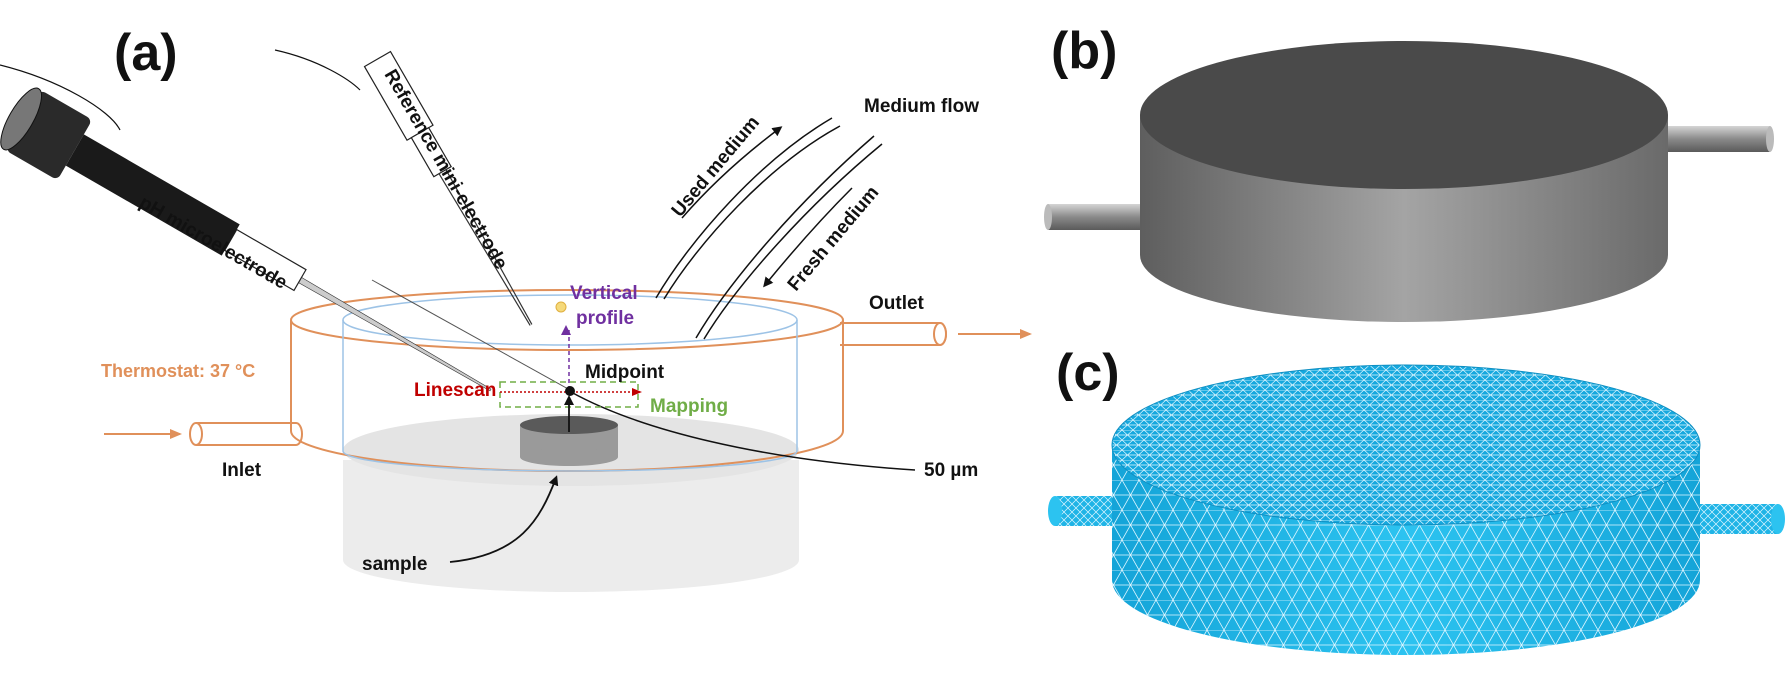 This screenshot has height=691, width=1788. Describe the element at coordinates (921, 106) in the screenshot. I see `medium-flow-label: Medium flow` at that location.